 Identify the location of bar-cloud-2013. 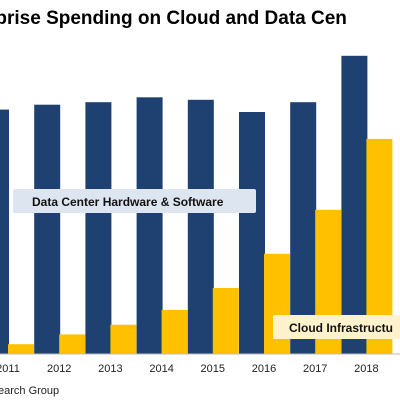
(123, 339).